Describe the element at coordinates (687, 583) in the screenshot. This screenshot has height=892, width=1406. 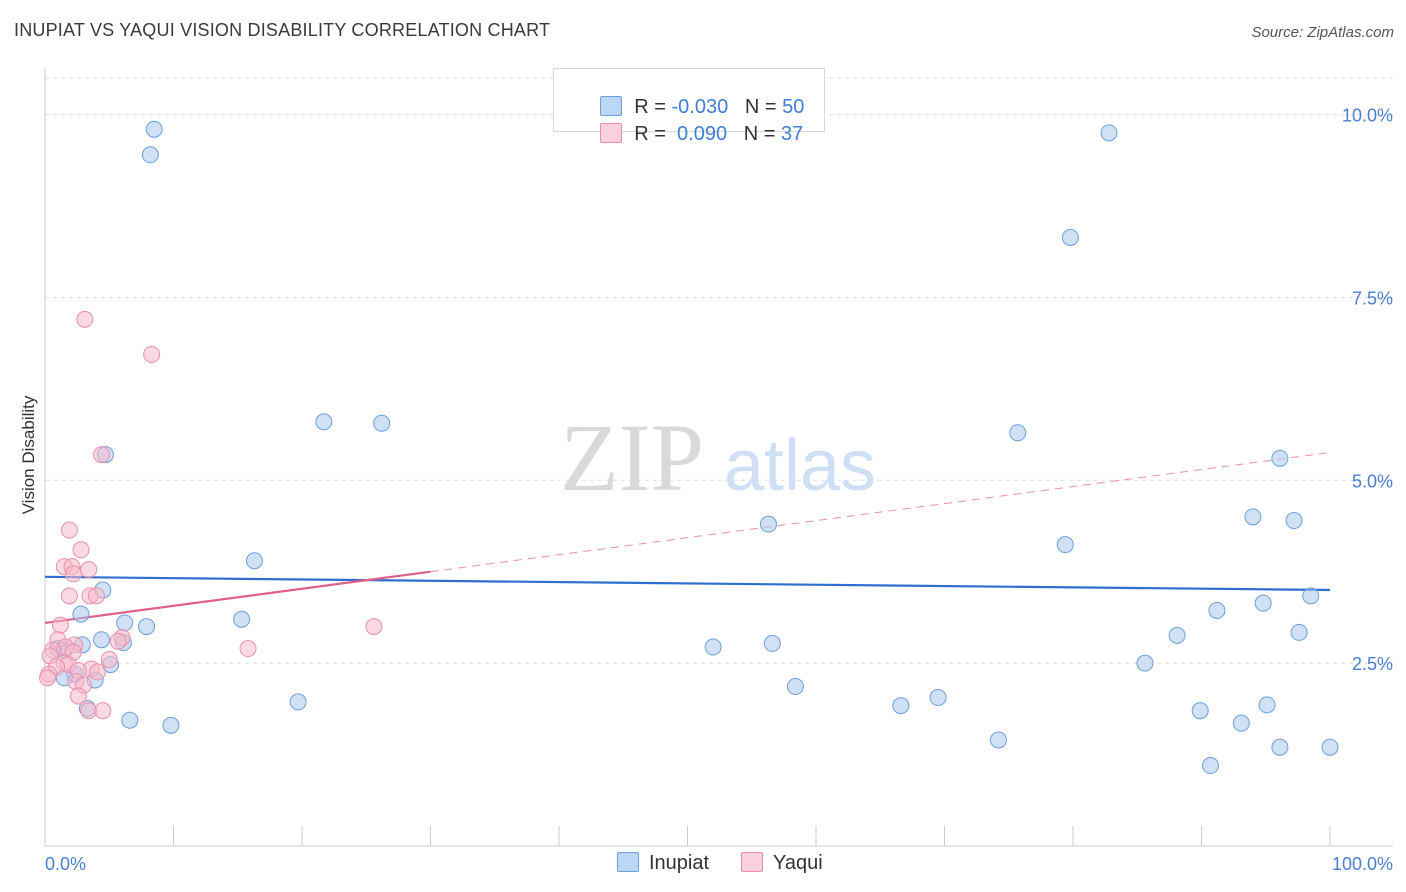
I see `inupiat-trend-line` at that location.